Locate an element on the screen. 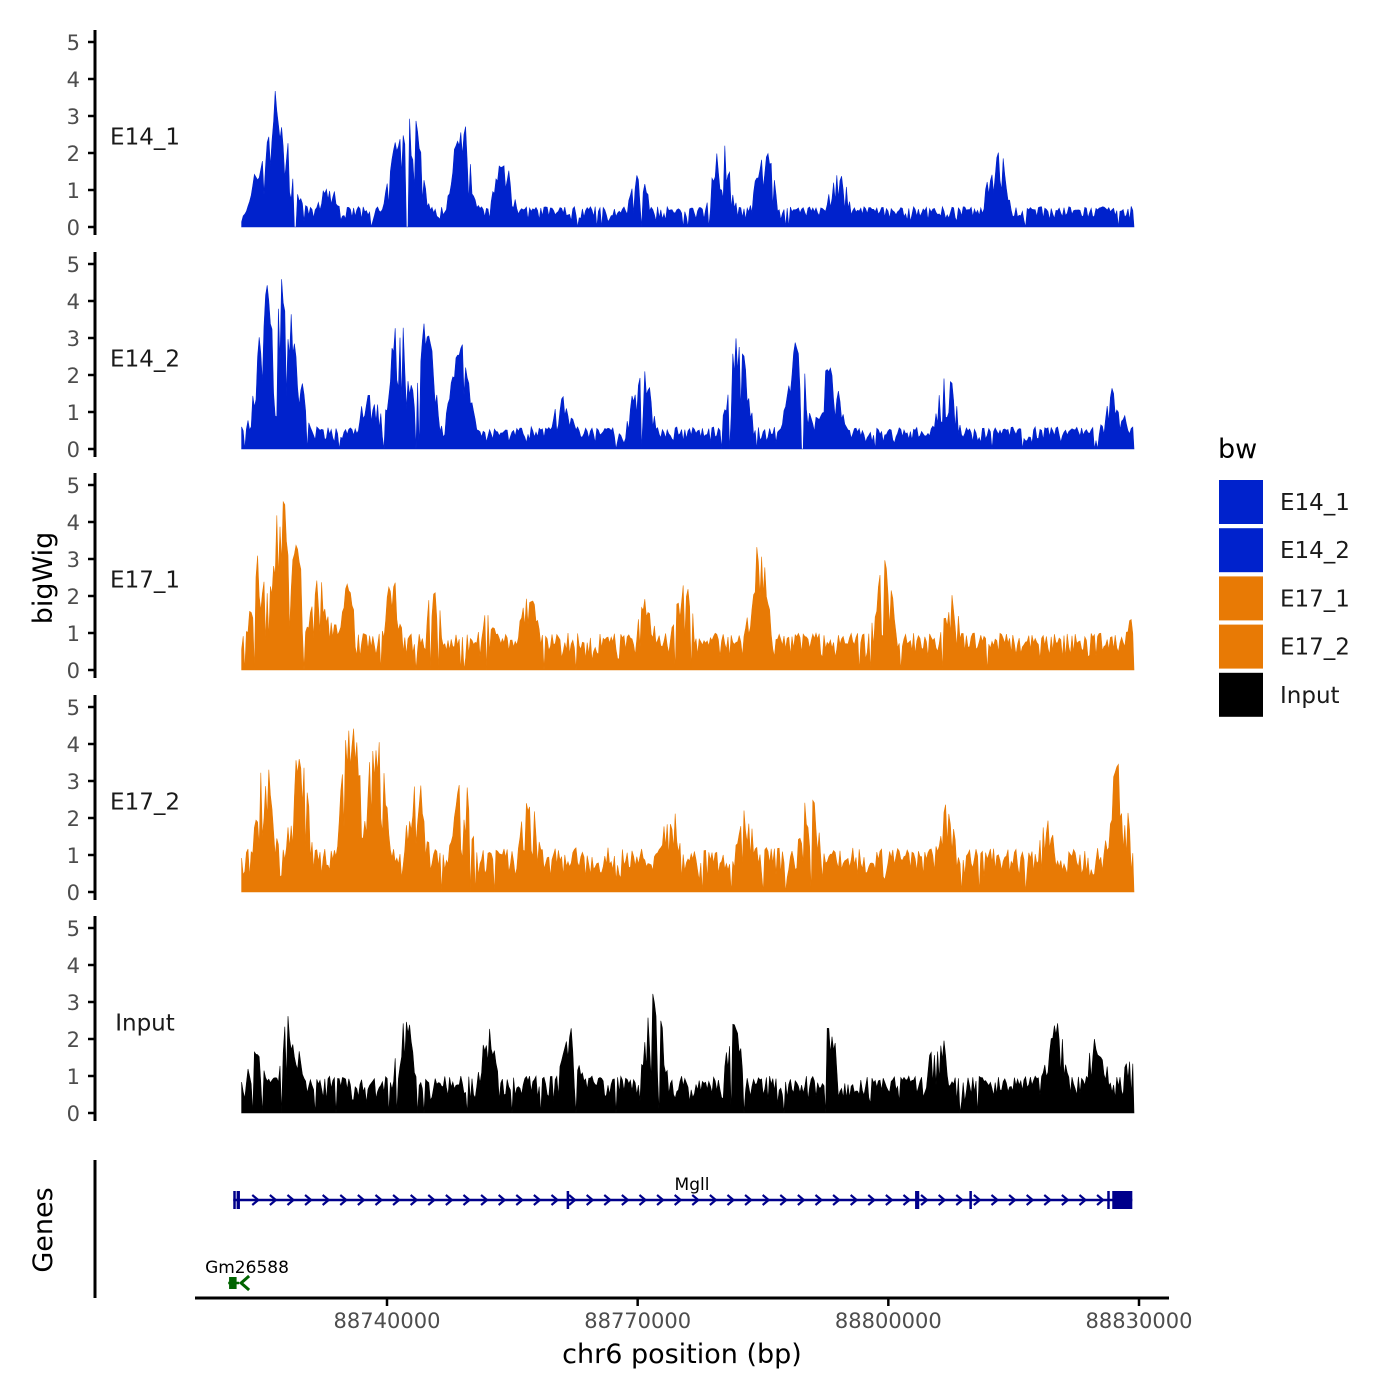 The height and width of the screenshot is (1400, 1400). legend-item-e17-1: E17_1 is located at coordinates (1284, 598).